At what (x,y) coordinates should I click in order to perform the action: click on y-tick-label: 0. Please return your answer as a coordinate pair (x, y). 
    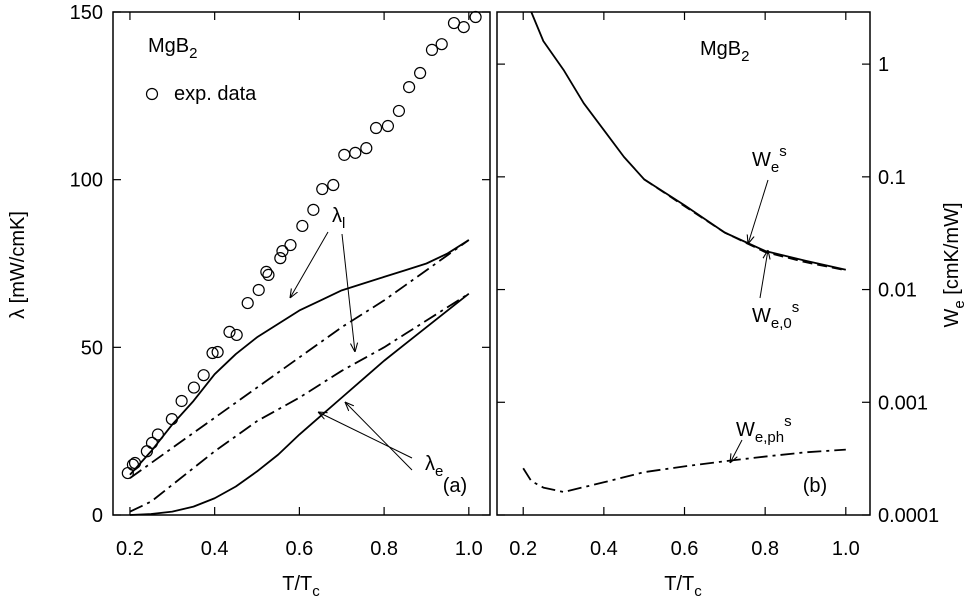
    Looking at the image, I should click on (97, 516).